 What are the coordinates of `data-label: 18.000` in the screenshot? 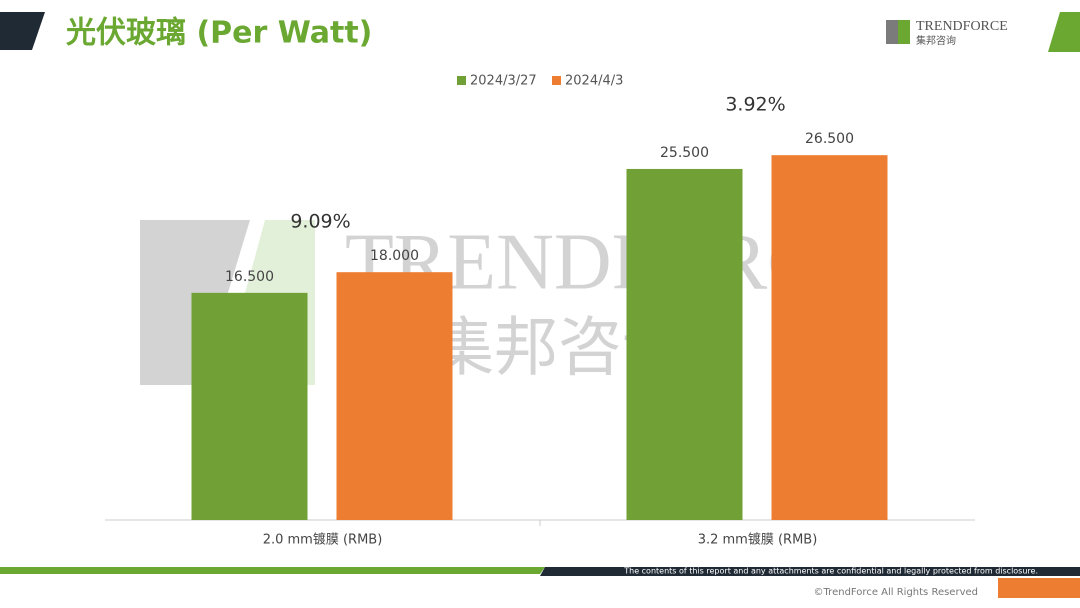 It's located at (394, 256).